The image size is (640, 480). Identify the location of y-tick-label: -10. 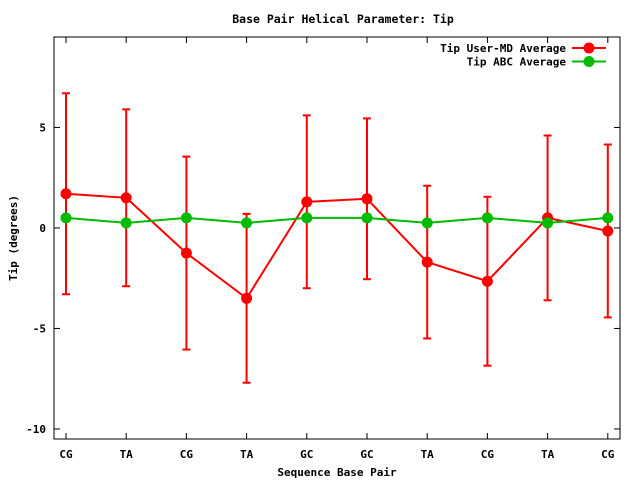
(36, 429).